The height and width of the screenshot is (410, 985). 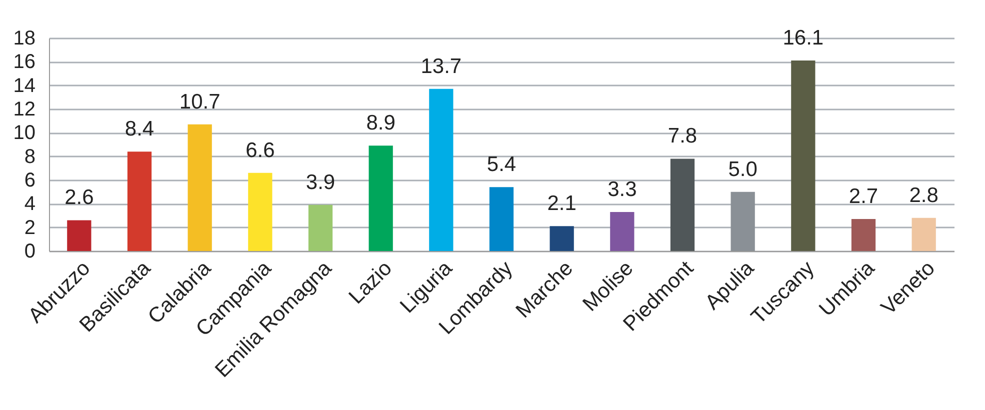 I want to click on data-label: 13.7, so click(x=441, y=66).